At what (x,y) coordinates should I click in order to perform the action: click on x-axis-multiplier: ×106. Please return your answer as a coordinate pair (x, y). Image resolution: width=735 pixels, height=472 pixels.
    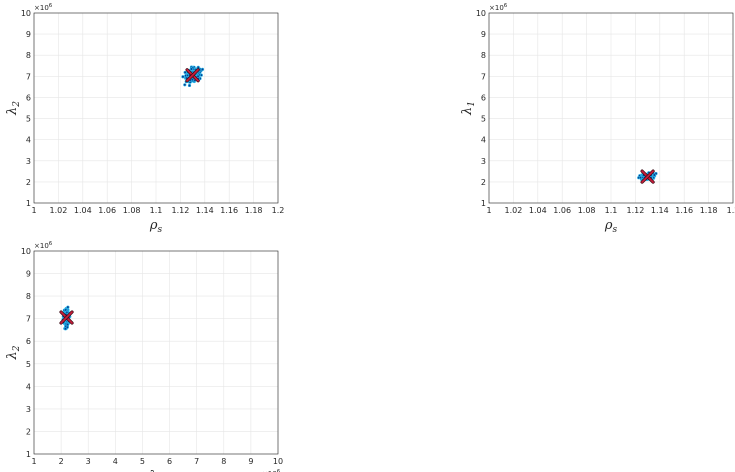
    Looking at the image, I should click on (271, 470).